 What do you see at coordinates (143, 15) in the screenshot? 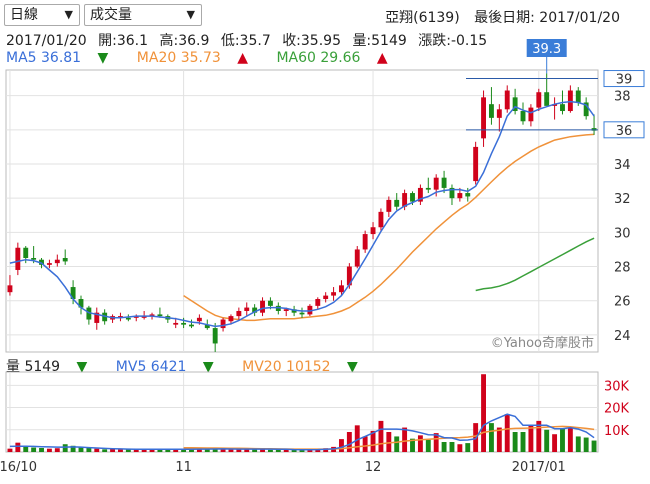
I see `indicator-select: 成交量 ▼` at bounding box center [143, 15].